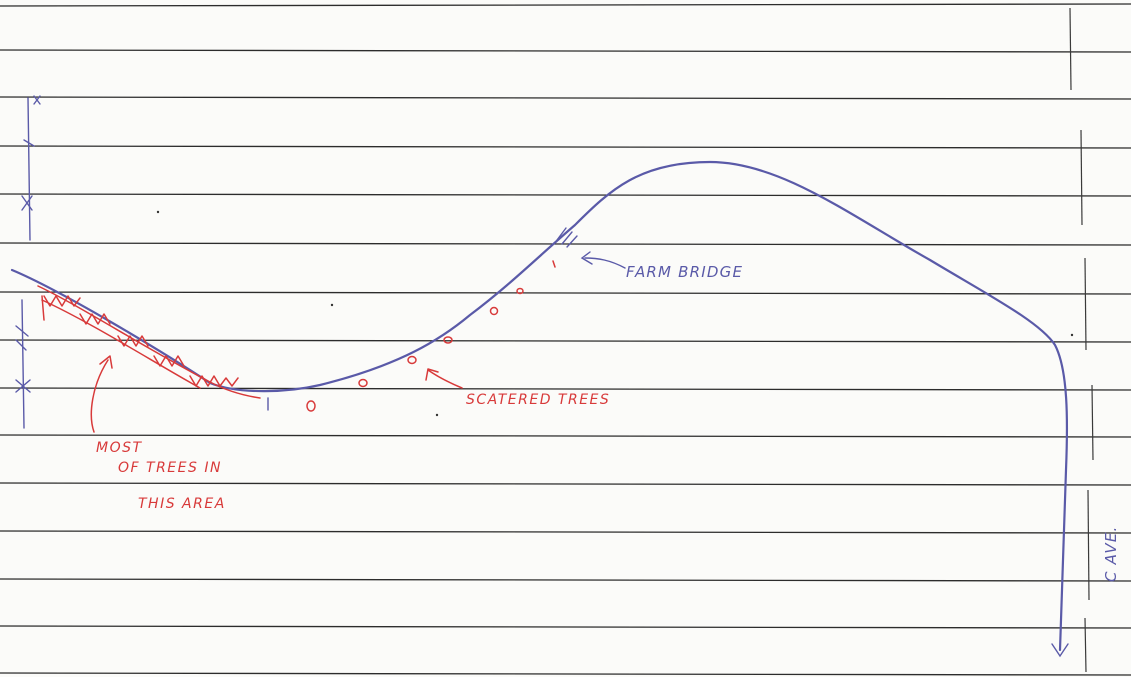  Describe the element at coordinates (119, 448) in the screenshot. I see `most-trees-label-line1: MOST` at that location.